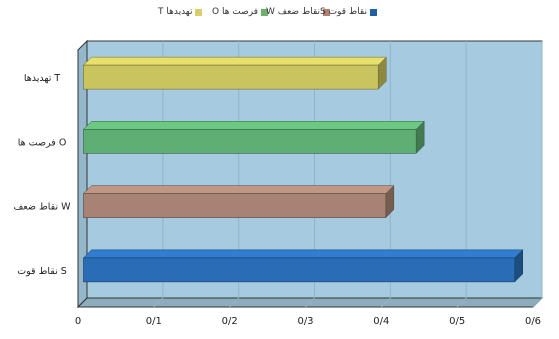 This screenshot has width=559, height=339. Describe the element at coordinates (533, 321) in the screenshot. I see `x-tick-label: 0/6` at that location.